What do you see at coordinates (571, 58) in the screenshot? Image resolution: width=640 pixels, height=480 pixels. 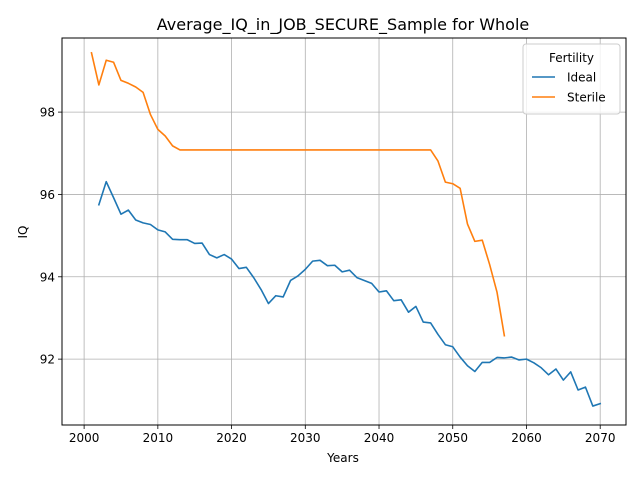 I see `legend-title: Fertility` at bounding box center [571, 58].